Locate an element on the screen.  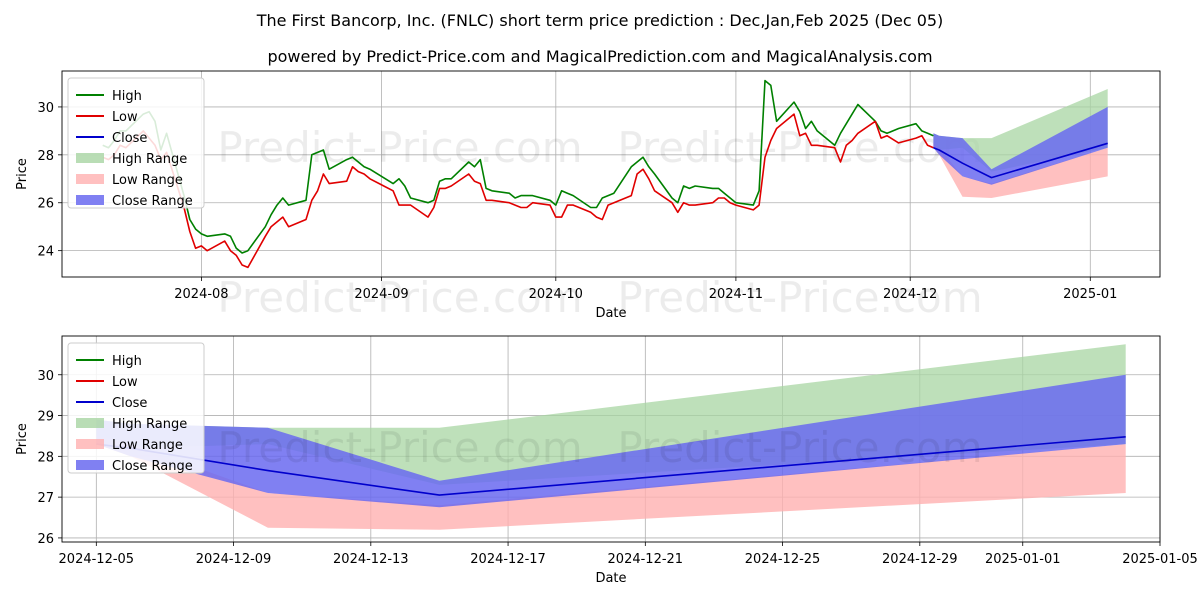
top-y-ticks: 24 26 28 30 is located at coordinates (49, 180).